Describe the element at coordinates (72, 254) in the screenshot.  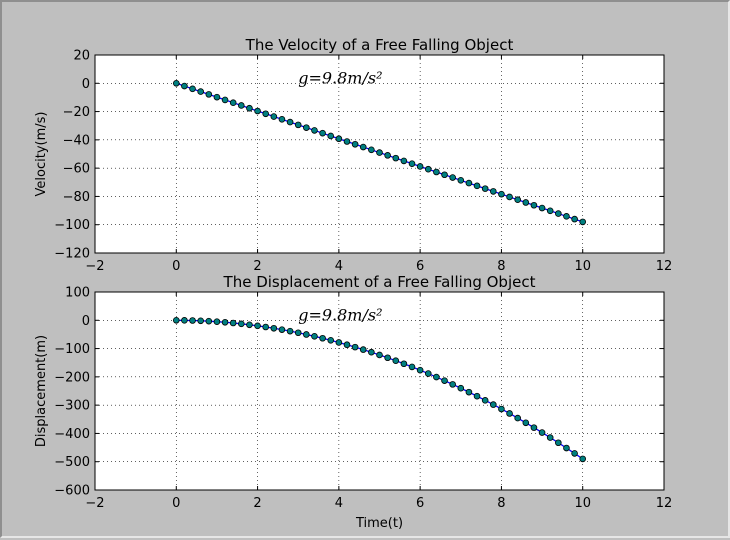
I see `y-tick-label: −120` at that location.